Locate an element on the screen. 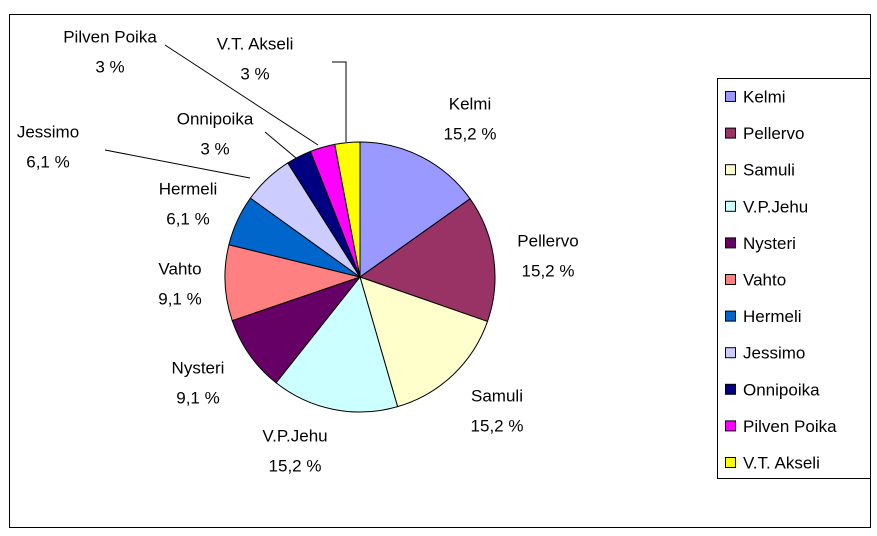 The image size is (877, 536). slice-label-name: Pilven Poika is located at coordinates (110, 36).